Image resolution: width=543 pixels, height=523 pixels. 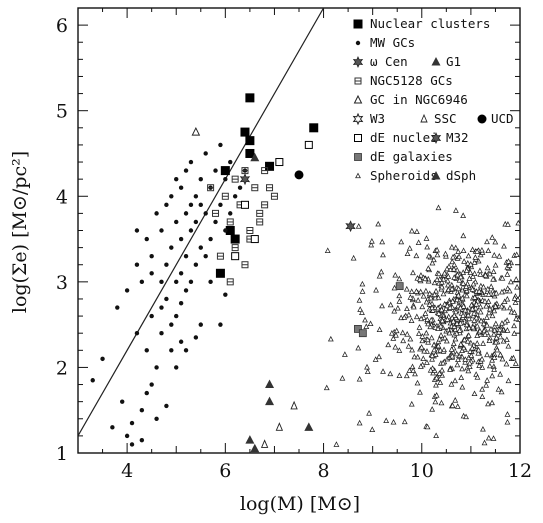 I want to click on legend-label: NGC5128 GCs, so click(x=411, y=80).